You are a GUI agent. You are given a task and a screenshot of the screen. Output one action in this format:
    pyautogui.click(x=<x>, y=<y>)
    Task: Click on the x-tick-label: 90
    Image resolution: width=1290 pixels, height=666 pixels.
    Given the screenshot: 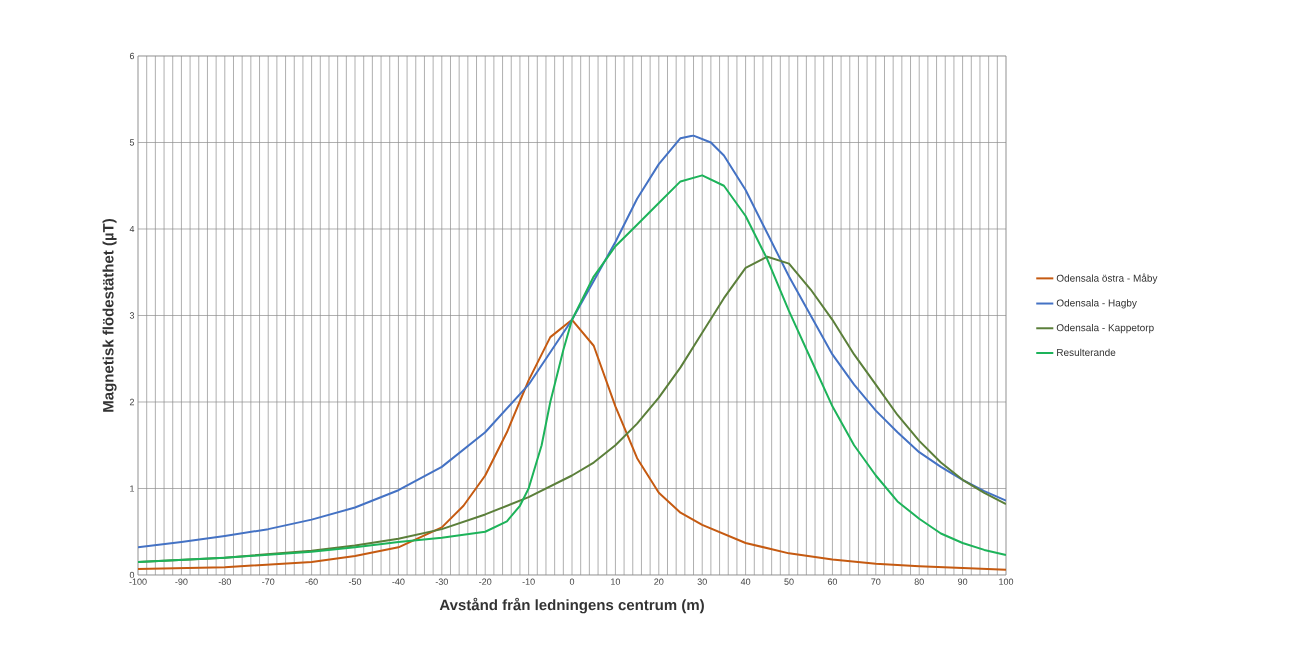 What is the action you would take?
    pyautogui.click(x=963, y=581)
    